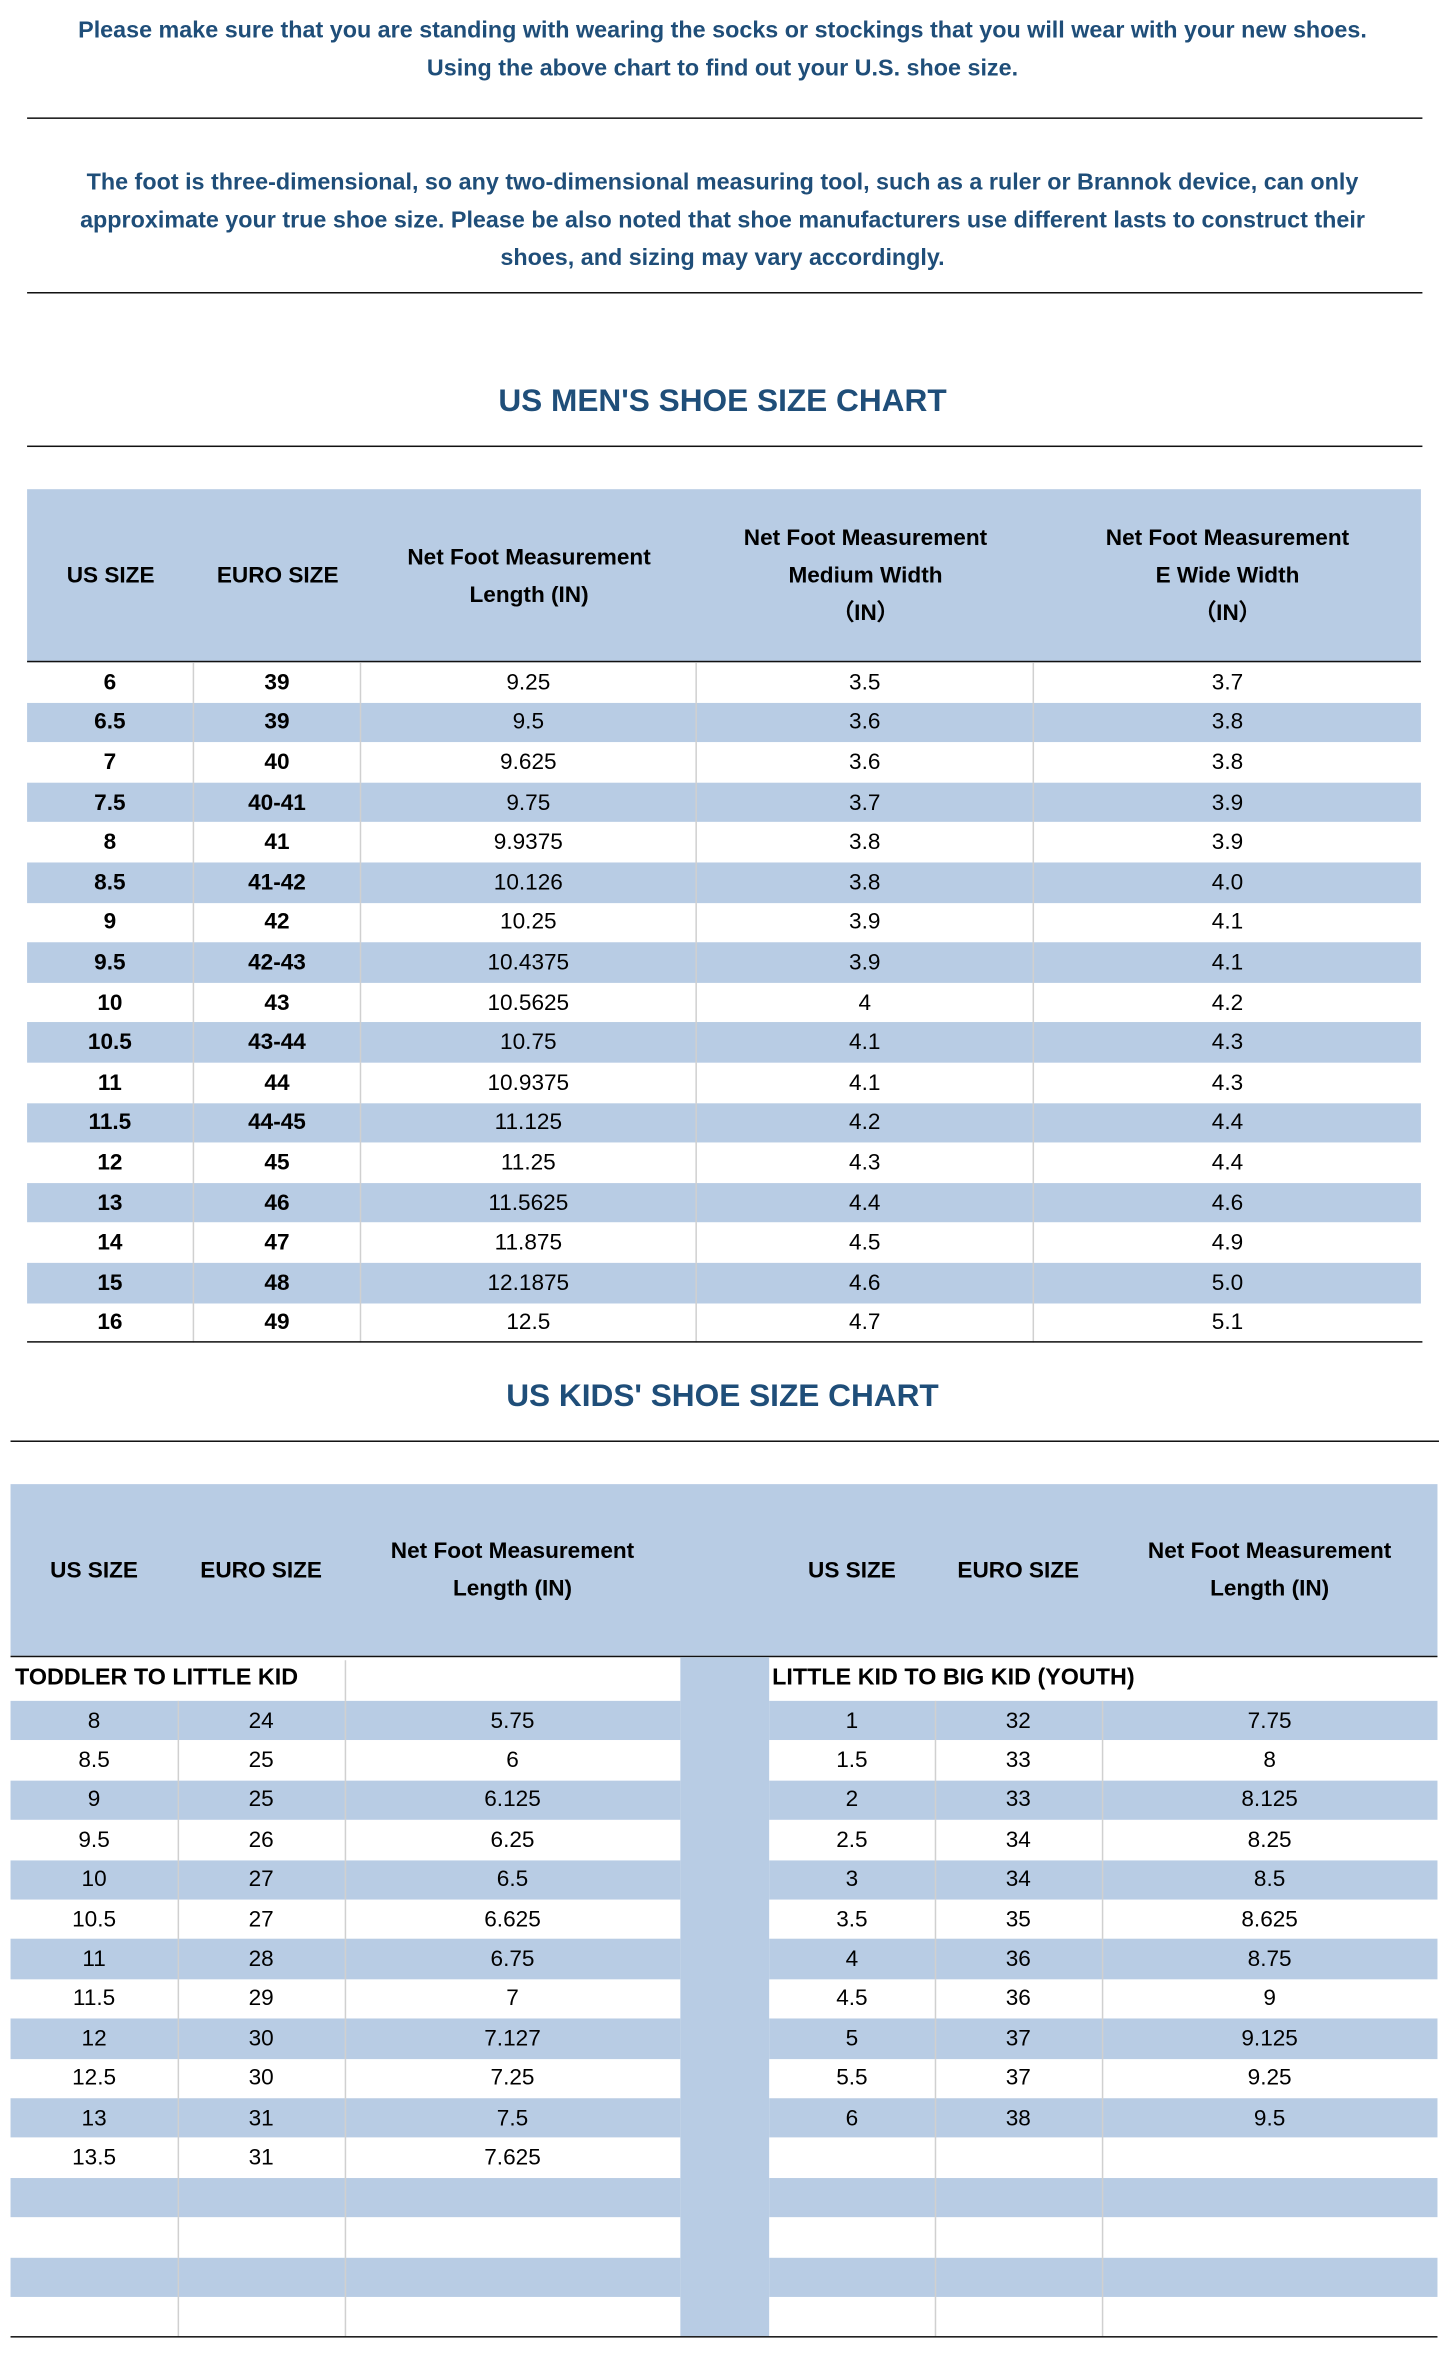 This screenshot has height=2353, width=1445. Describe the element at coordinates (852, 1720) in the screenshot. I see `table-cell: 1` at that location.